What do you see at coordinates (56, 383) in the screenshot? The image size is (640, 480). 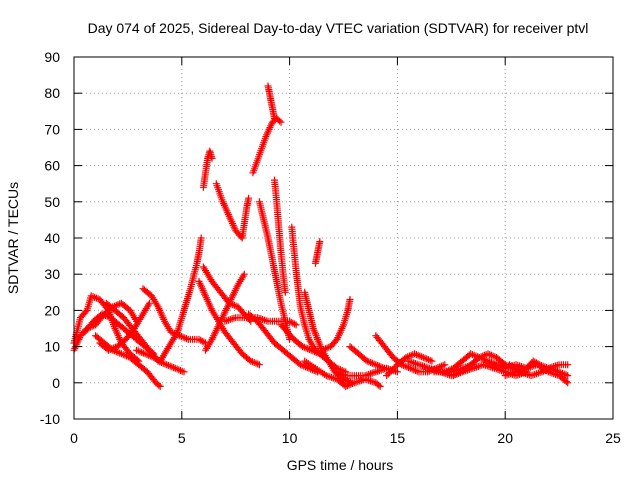 I see `y-tick-label: 0` at bounding box center [56, 383].